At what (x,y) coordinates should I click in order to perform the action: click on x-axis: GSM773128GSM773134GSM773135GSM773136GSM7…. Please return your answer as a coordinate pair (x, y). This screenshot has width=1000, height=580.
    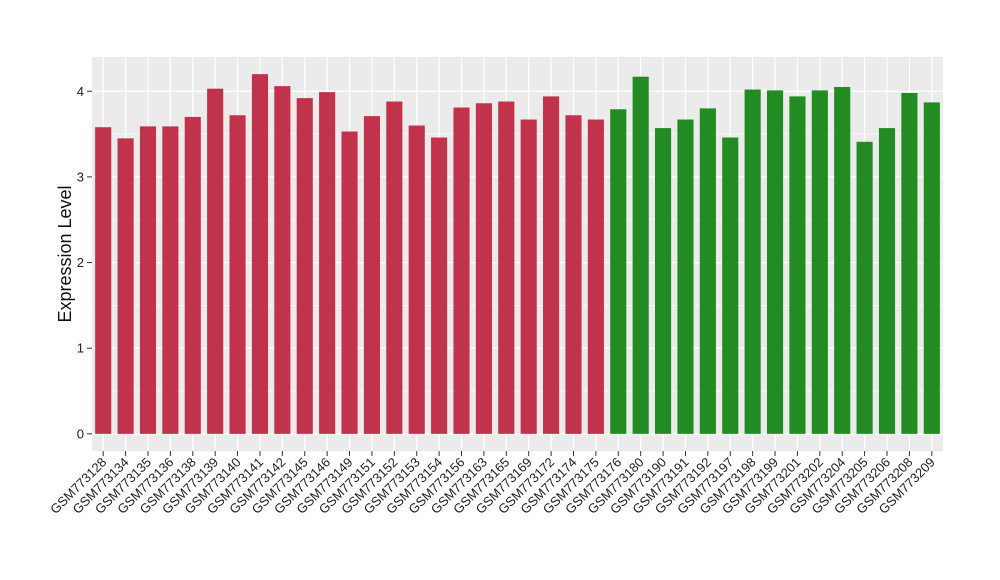
    Looking at the image, I should click on (492, 484).